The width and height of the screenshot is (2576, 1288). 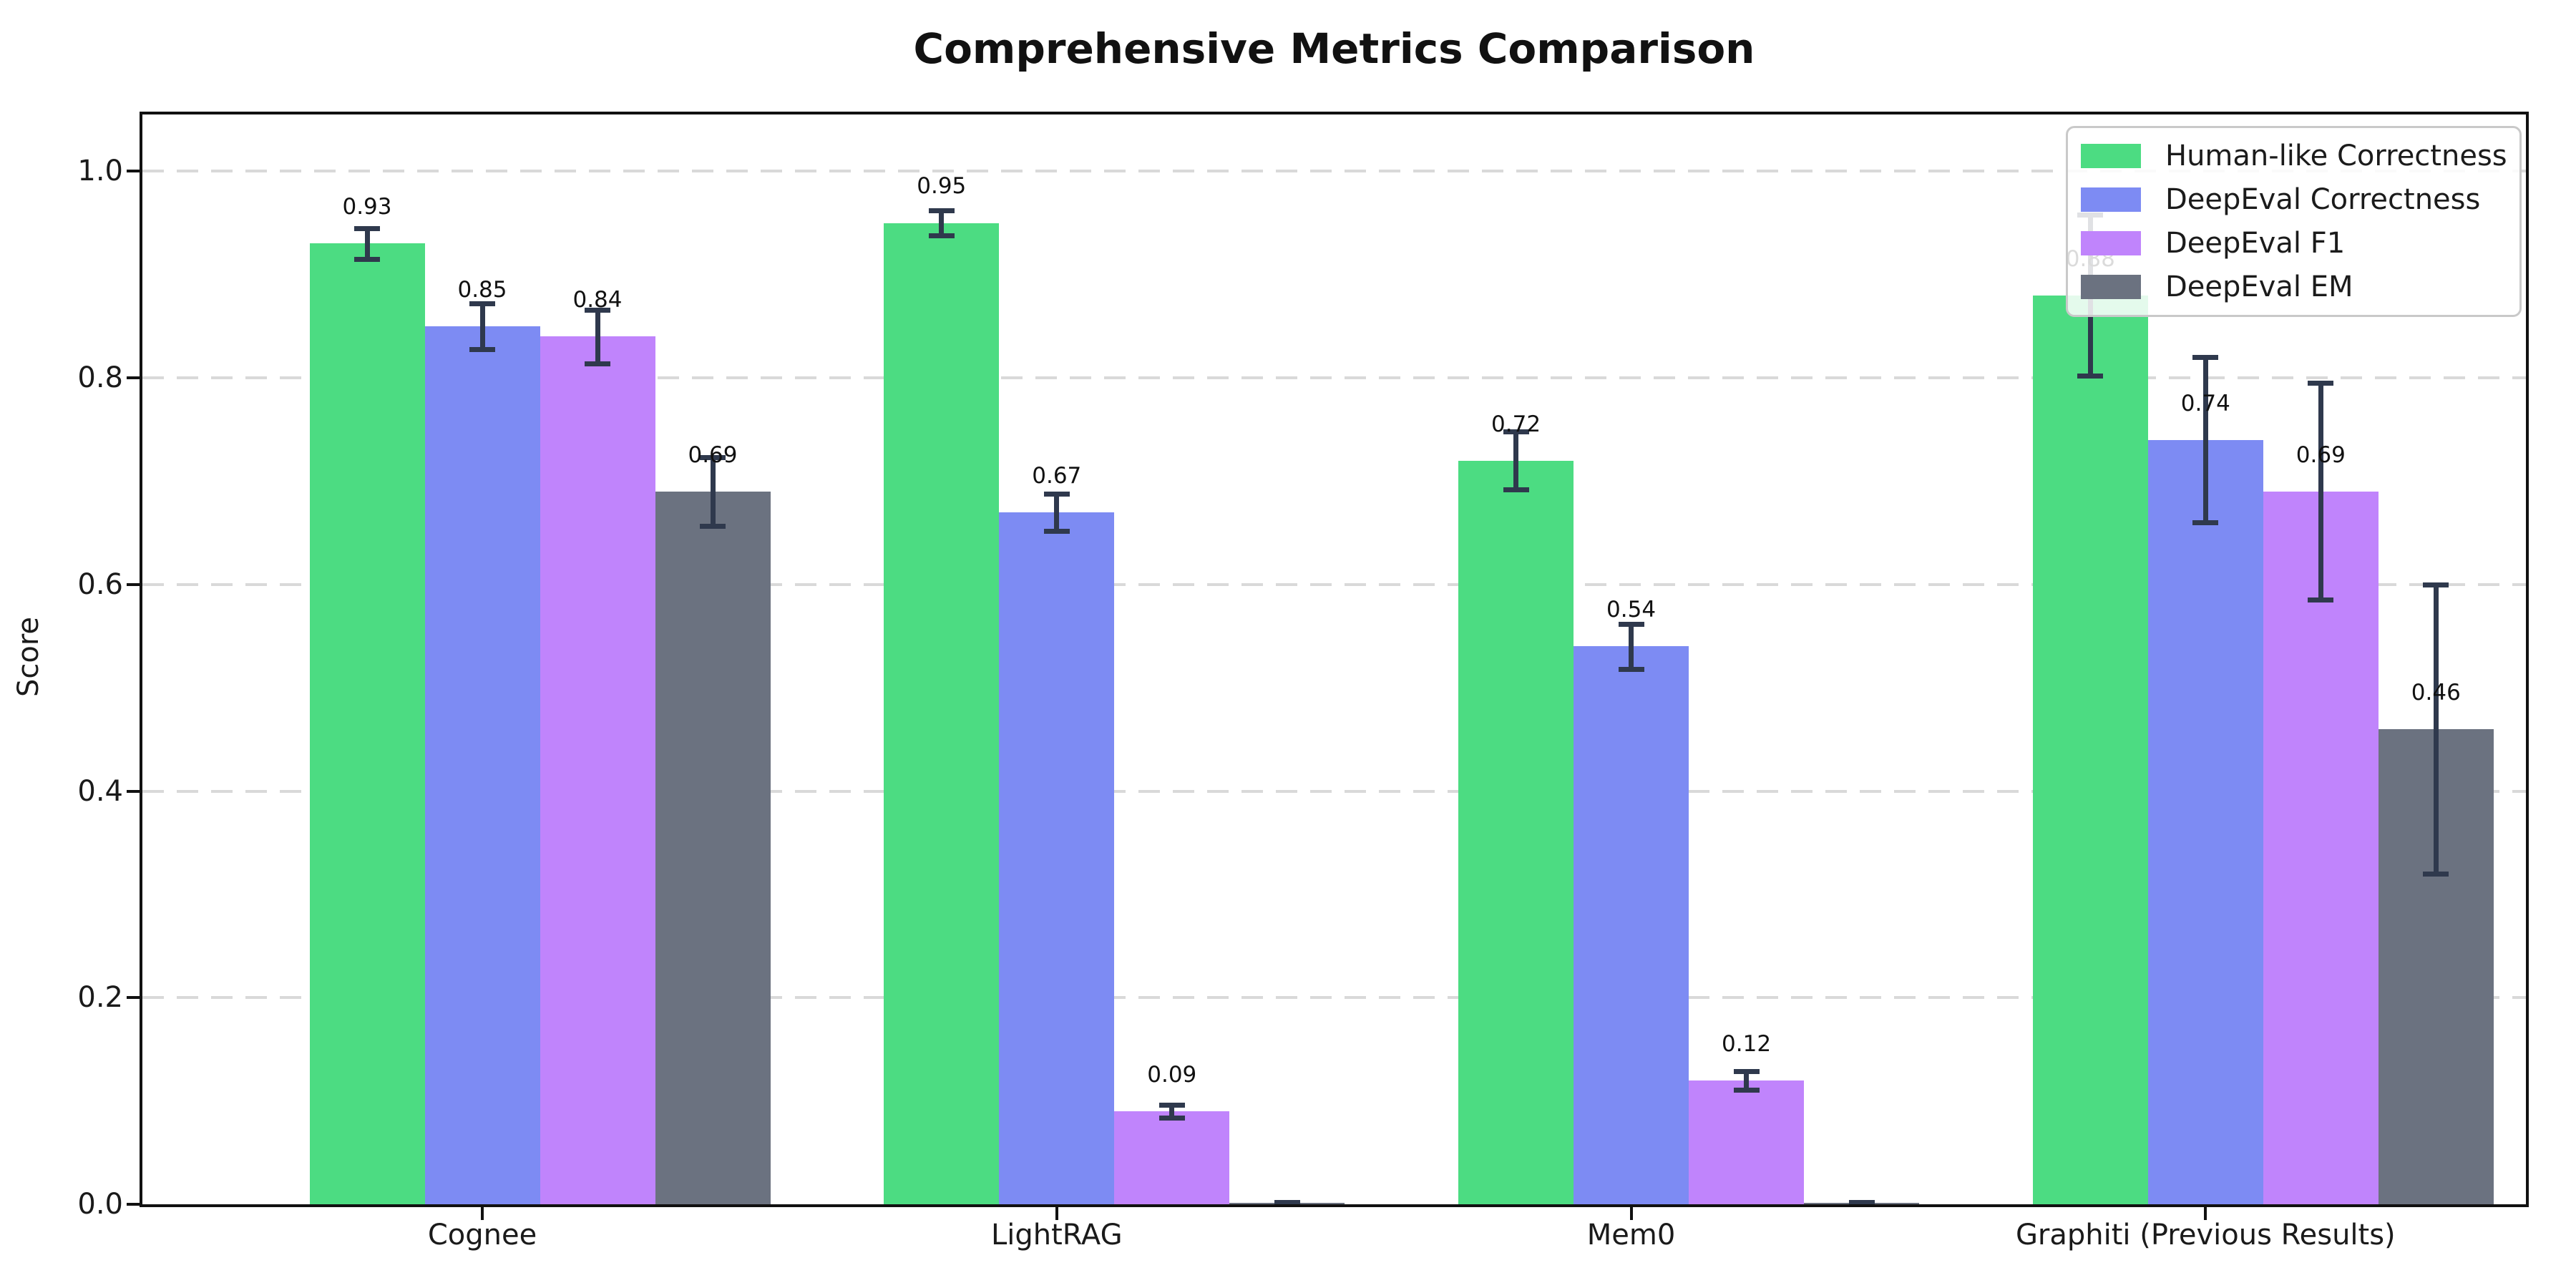 I want to click on legend-item: DeepEval EM, so click(x=2296, y=286).